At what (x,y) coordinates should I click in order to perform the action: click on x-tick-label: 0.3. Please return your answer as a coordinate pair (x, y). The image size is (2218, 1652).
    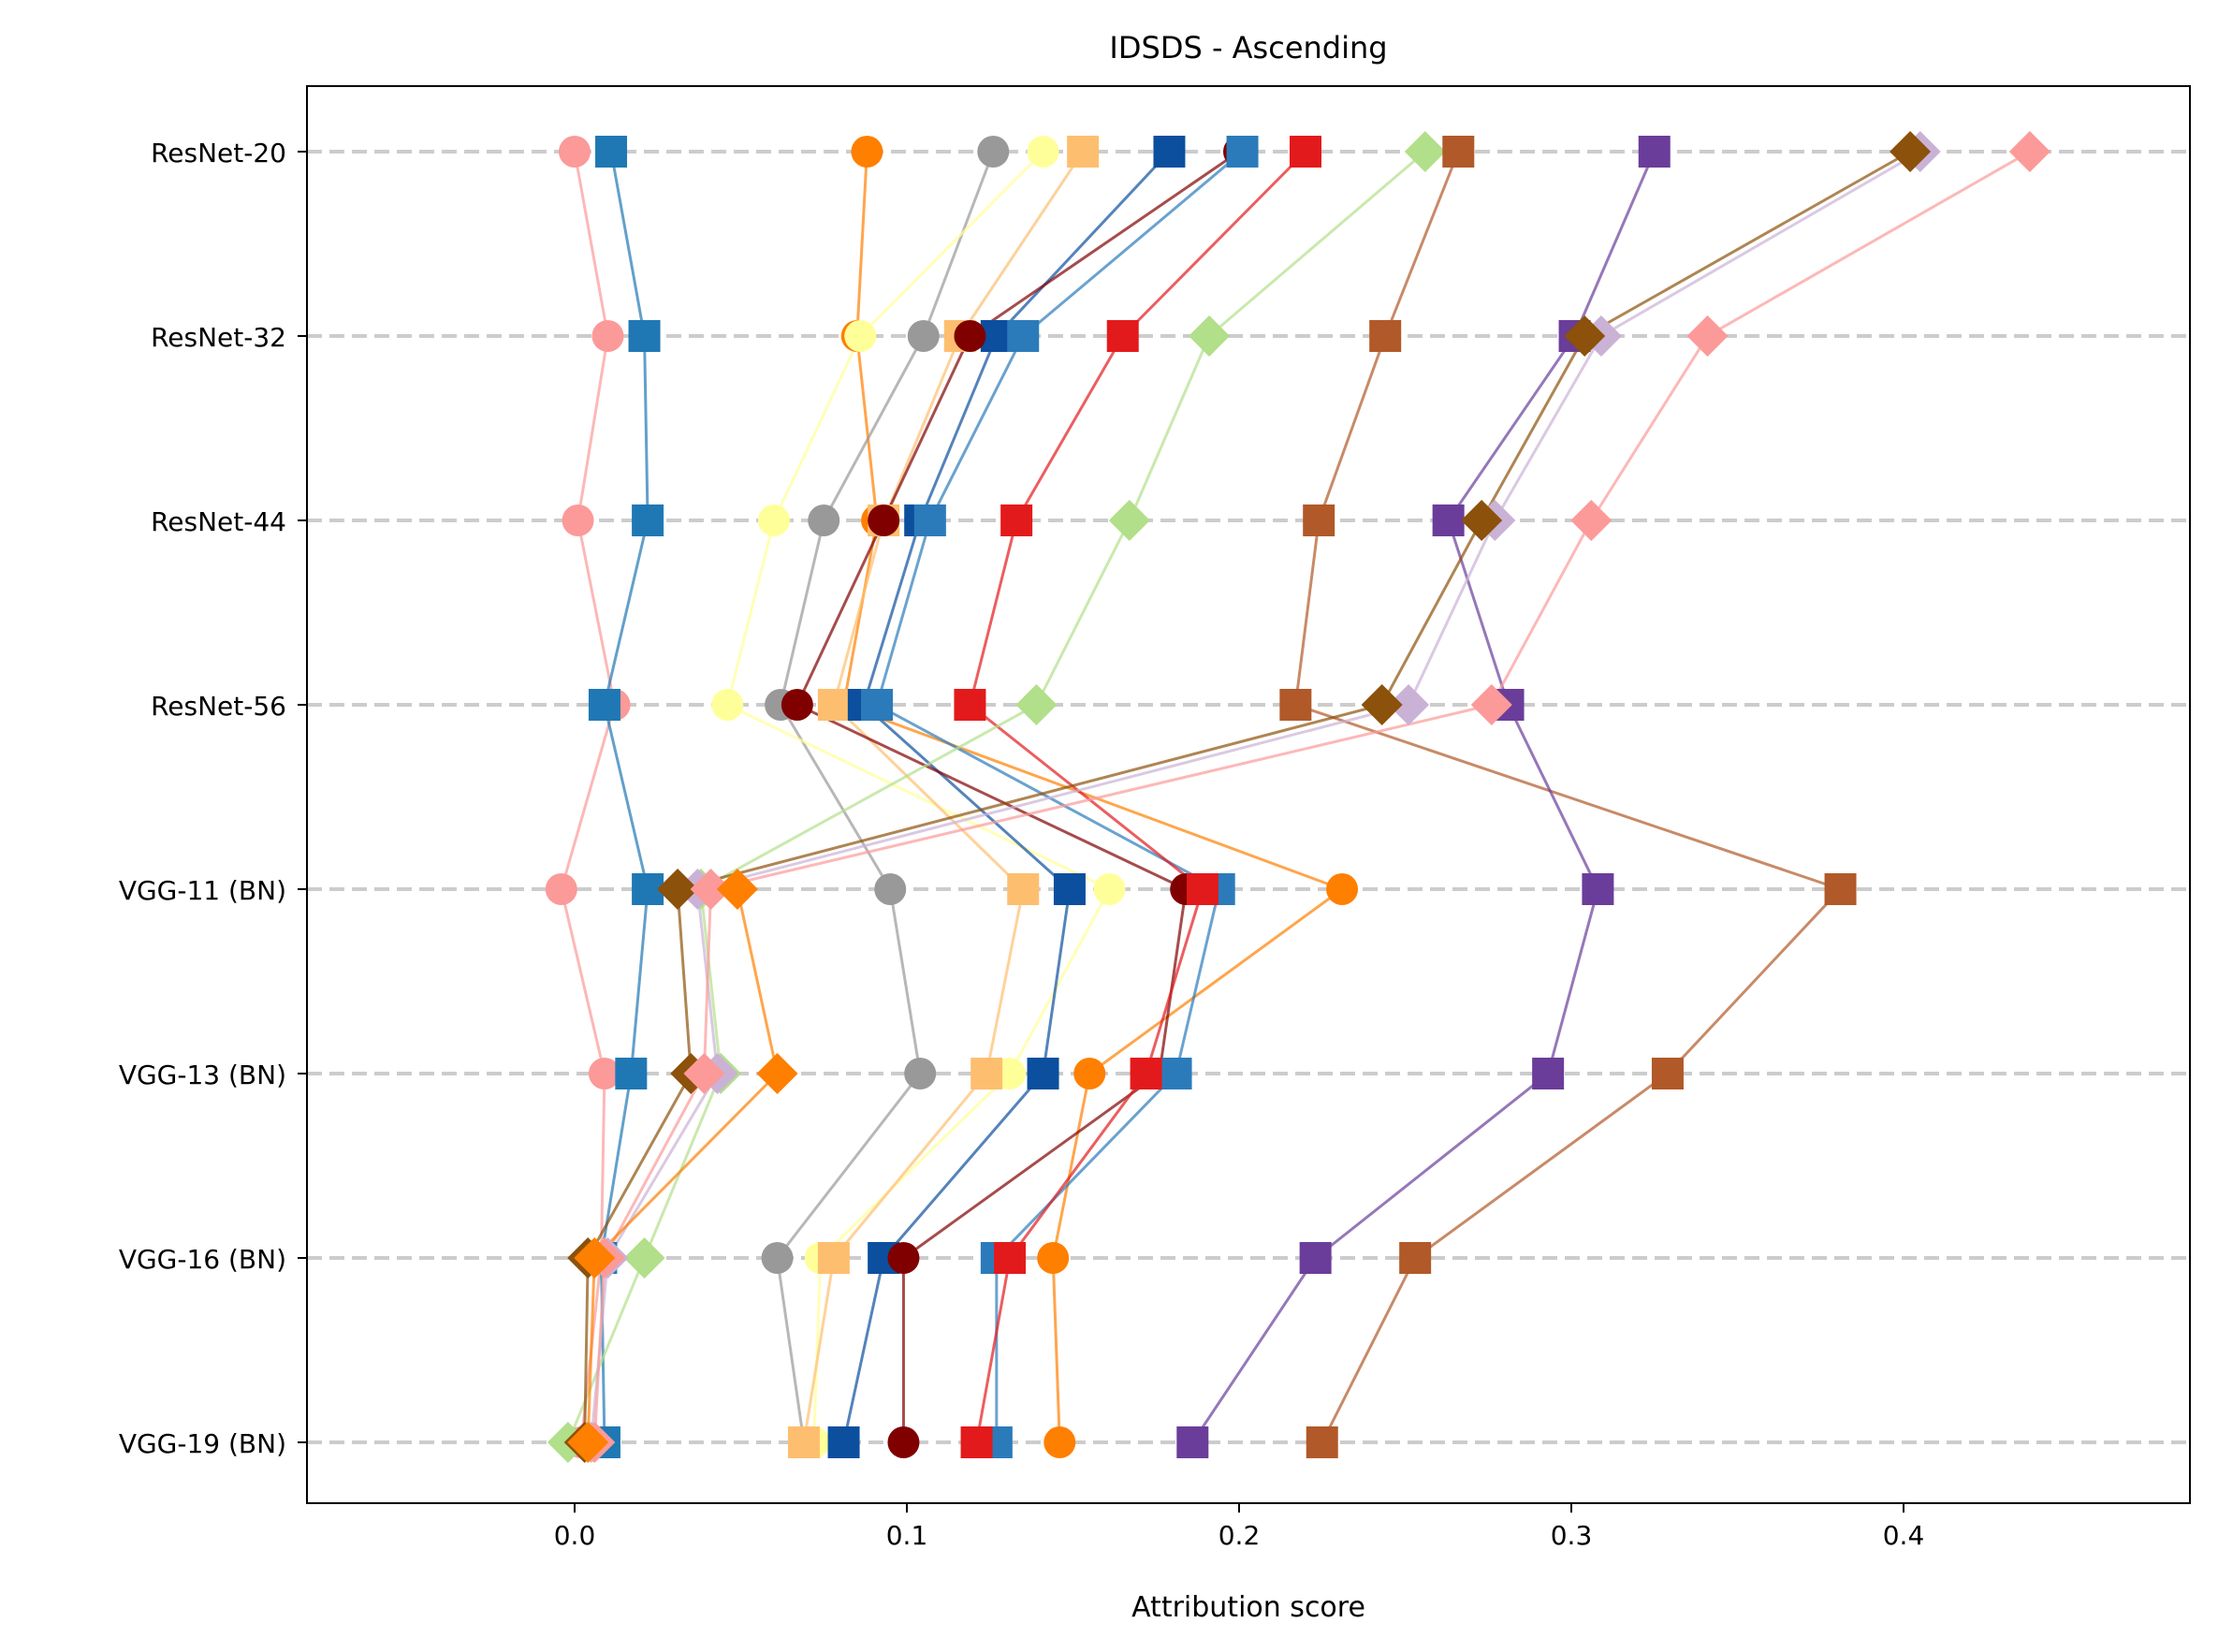
    Looking at the image, I should click on (1572, 1536).